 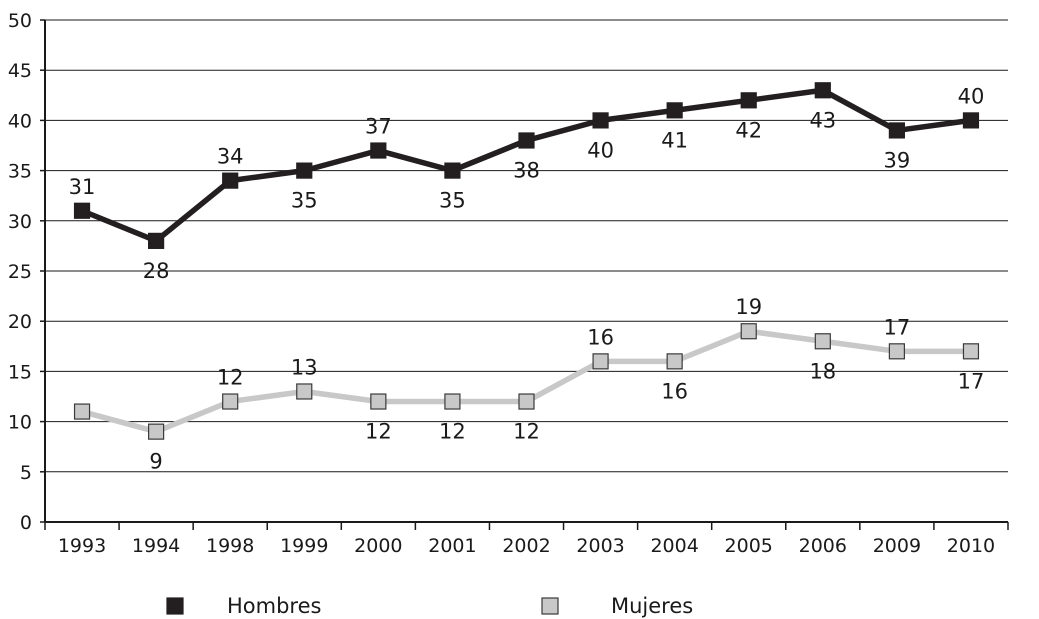 What do you see at coordinates (600, 150) in the screenshot?
I see `data-label-hombres-2003: 40` at bounding box center [600, 150].